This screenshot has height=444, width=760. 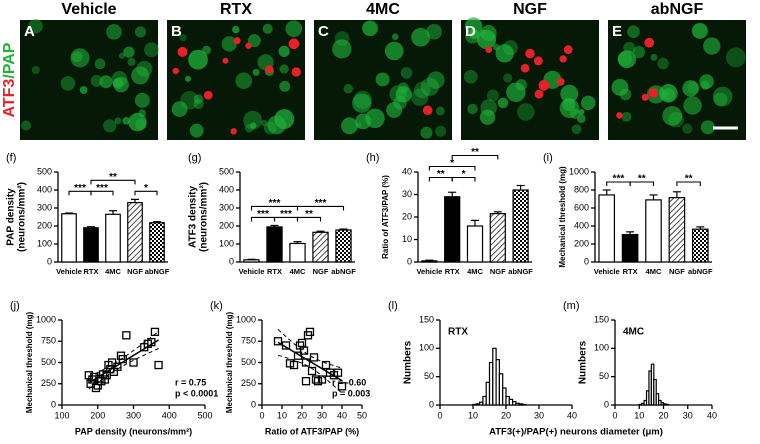 What do you see at coordinates (581, 207) in the screenshot?
I see `y-tick-label: 600` at bounding box center [581, 207].